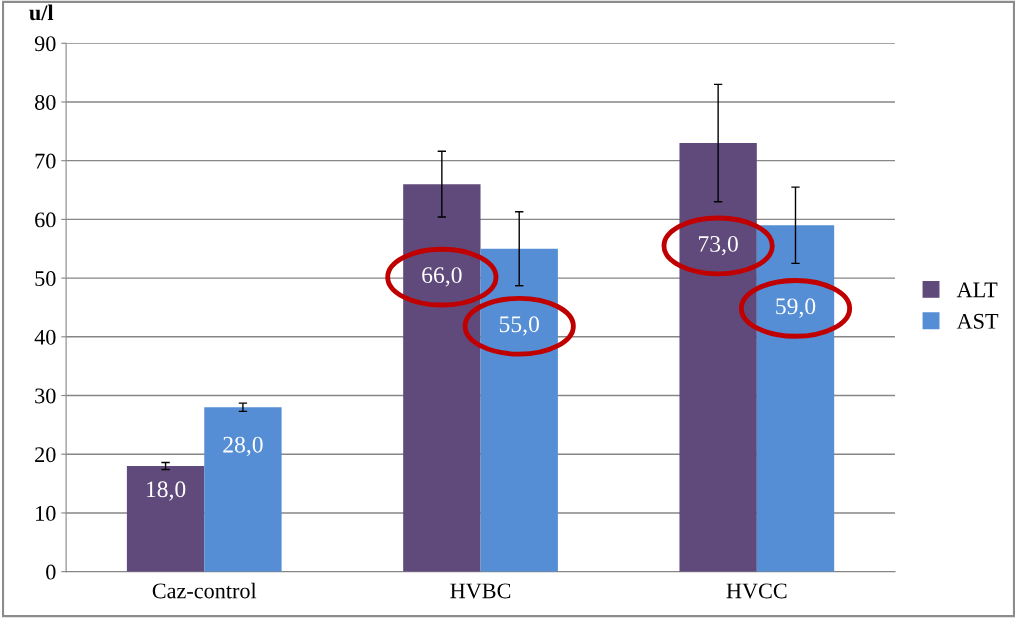  I want to click on y-tick-label: 70, so click(45, 161).